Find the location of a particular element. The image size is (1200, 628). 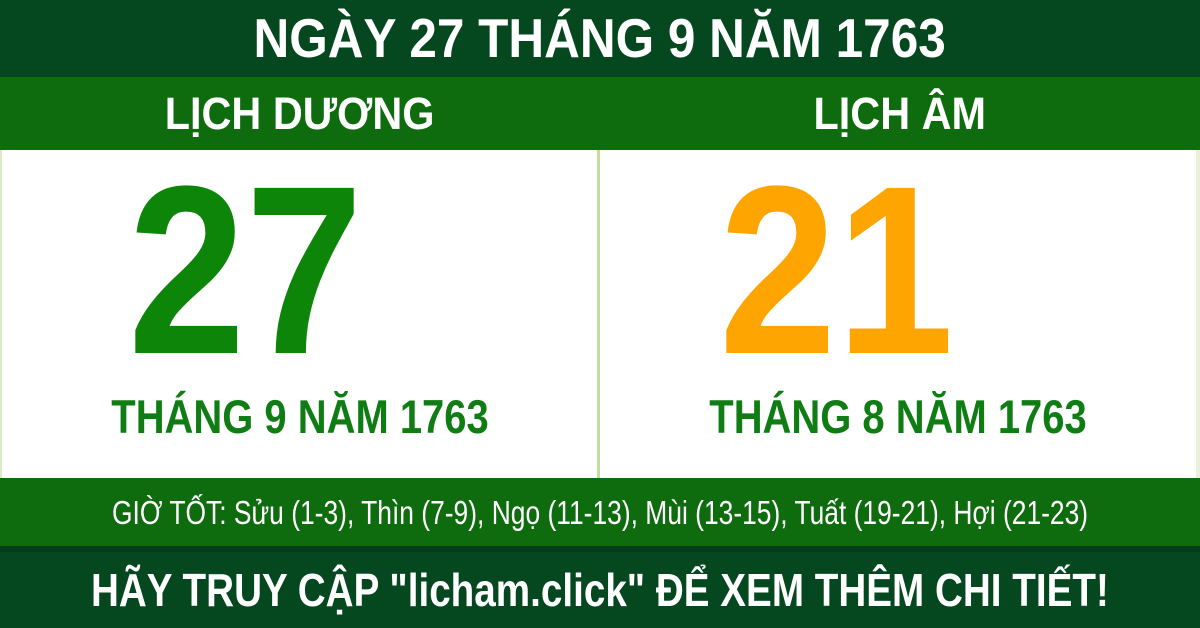

lunar-calendar-header-label: LỊCH ÂM is located at coordinates (900, 113).